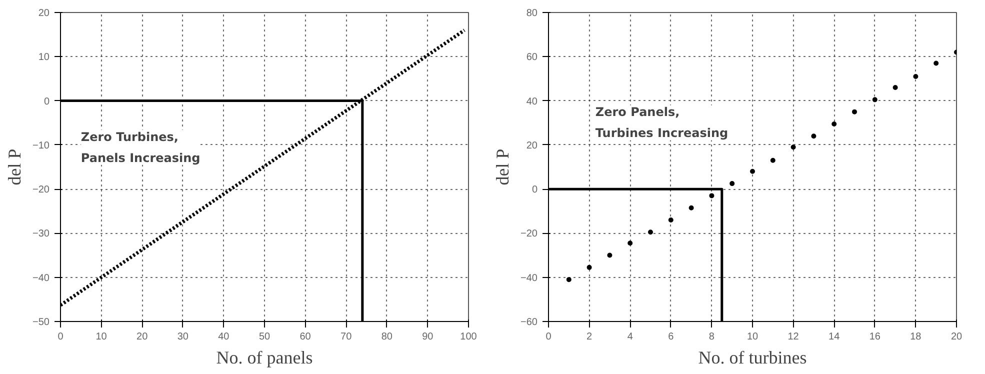 Image resolution: width=985 pixels, height=374 pixels. Describe the element at coordinates (532, 58) in the screenshot. I see `y-tick-label: 60` at that location.